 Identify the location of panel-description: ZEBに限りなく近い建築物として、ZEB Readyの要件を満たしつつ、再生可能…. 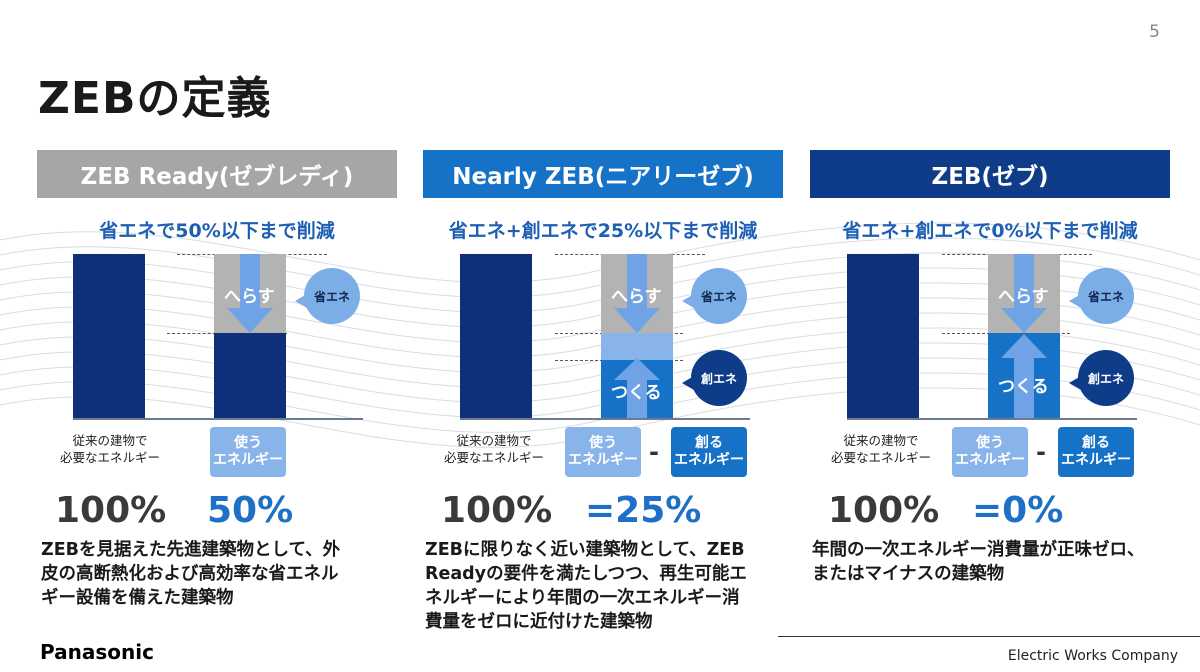
(586, 586).